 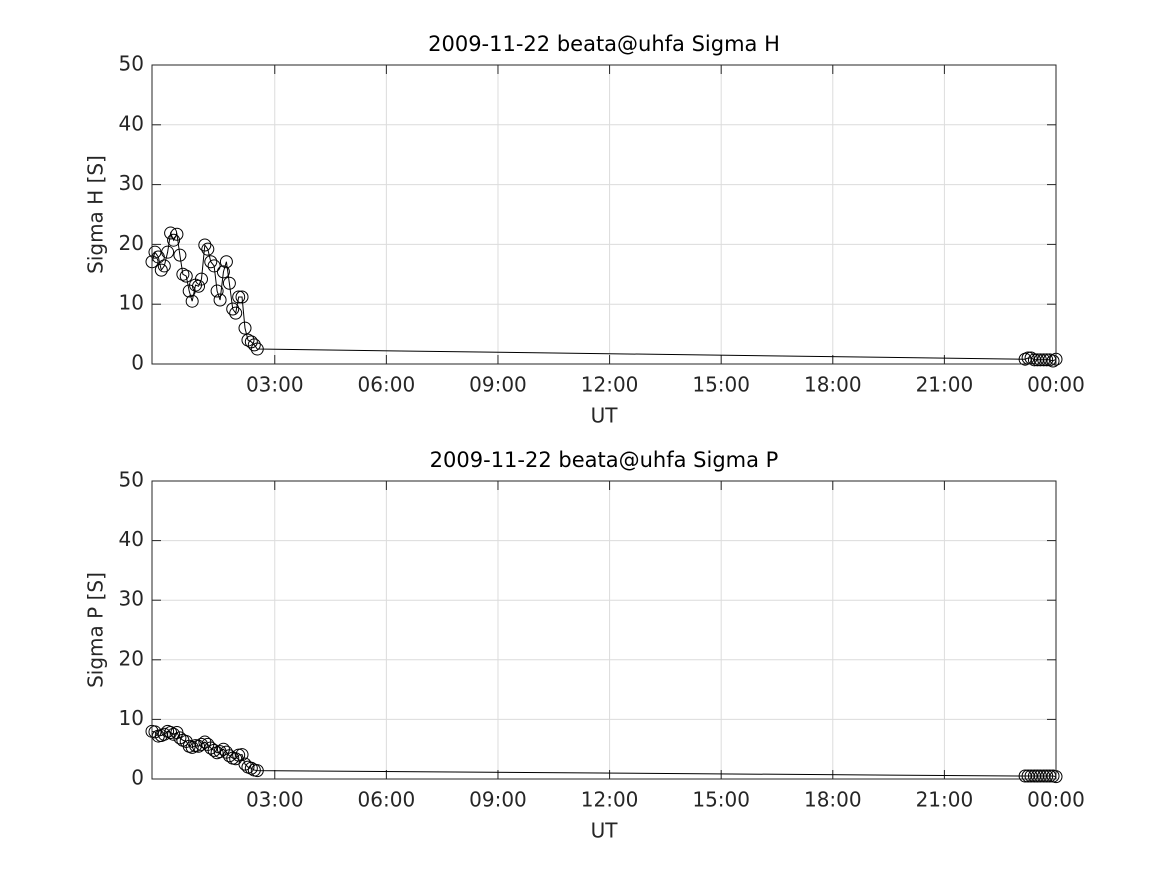 I want to click on chart-title: 2009-11-22 beata@uhfa Sigma P, so click(x=604, y=460).